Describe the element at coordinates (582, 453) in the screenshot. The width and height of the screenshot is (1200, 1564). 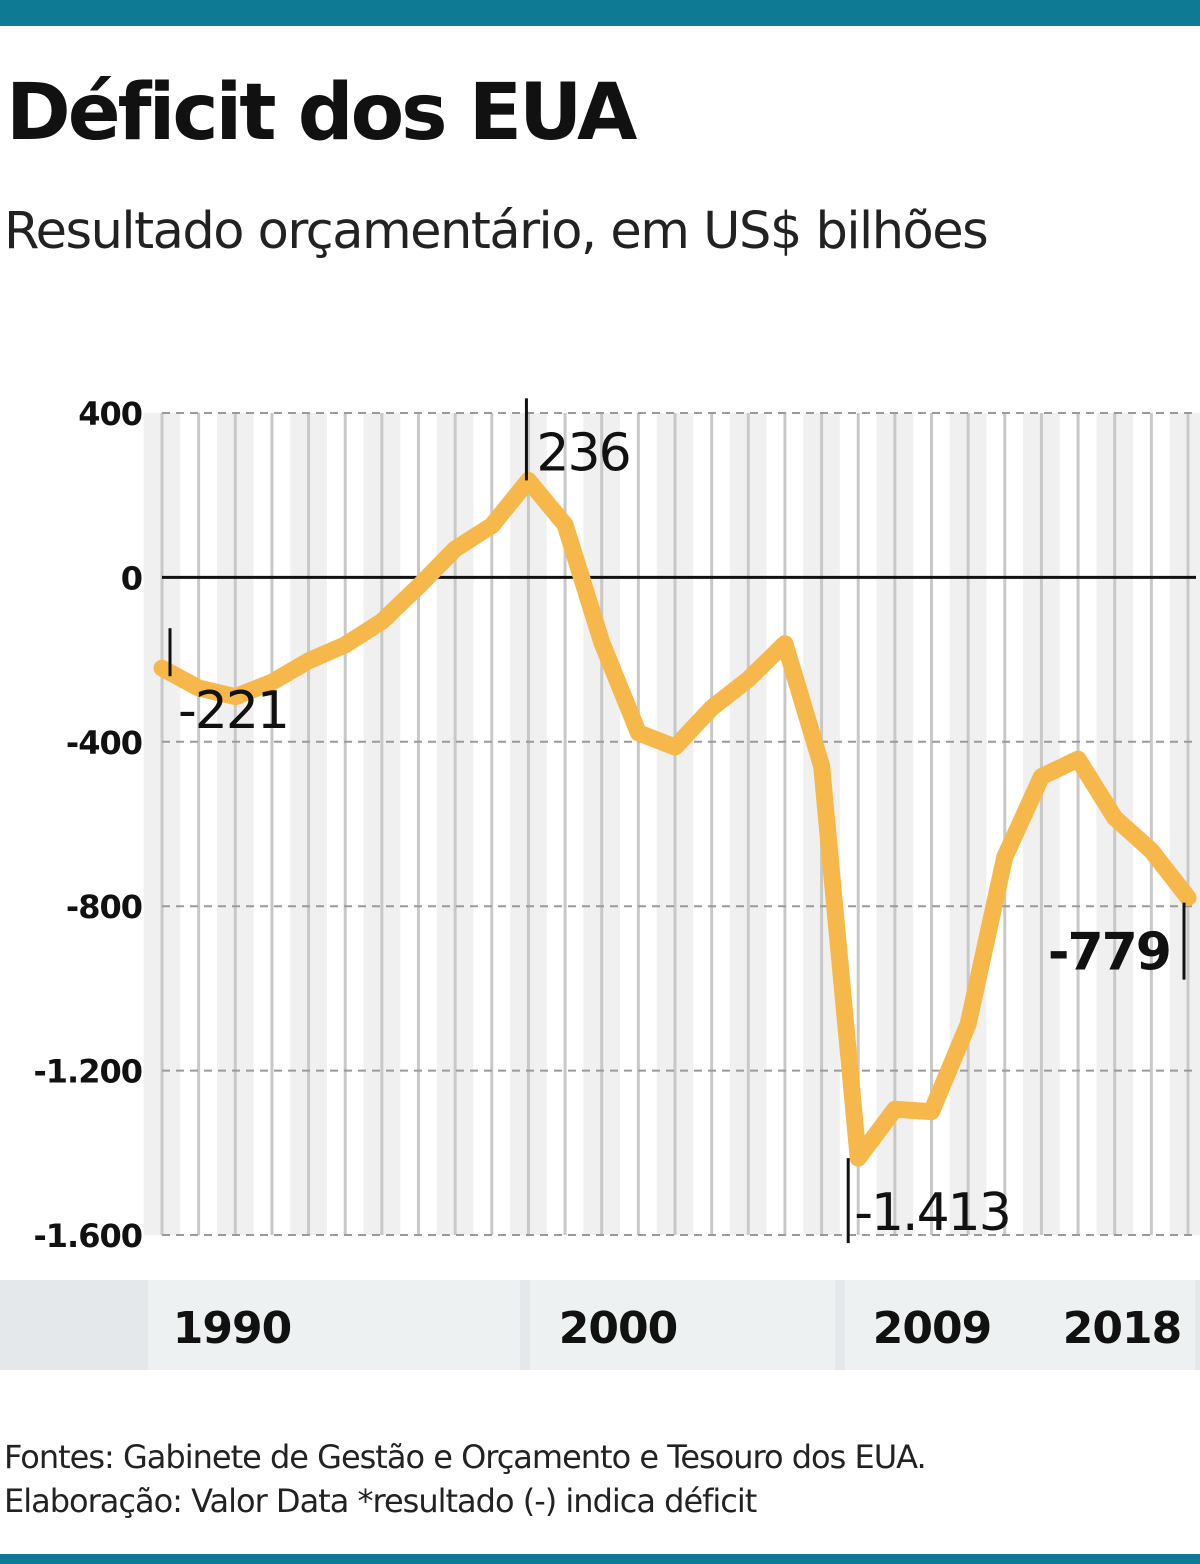
I see `annotation-label: 236` at that location.